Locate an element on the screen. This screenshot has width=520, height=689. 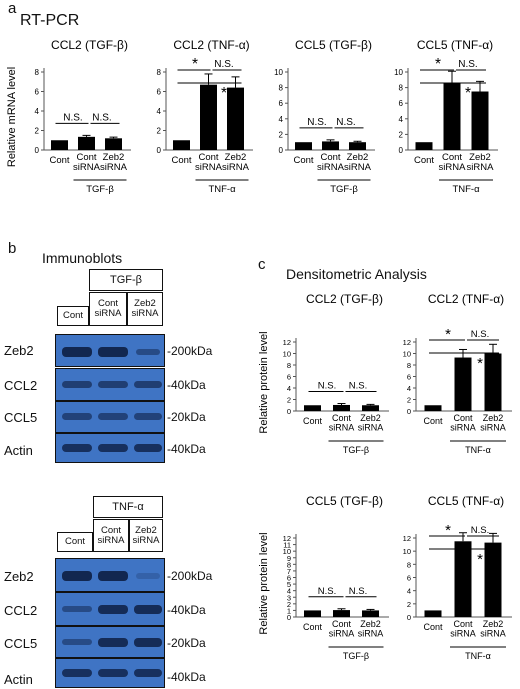
y-tick-label: 11 is located at coordinates (287, 545).